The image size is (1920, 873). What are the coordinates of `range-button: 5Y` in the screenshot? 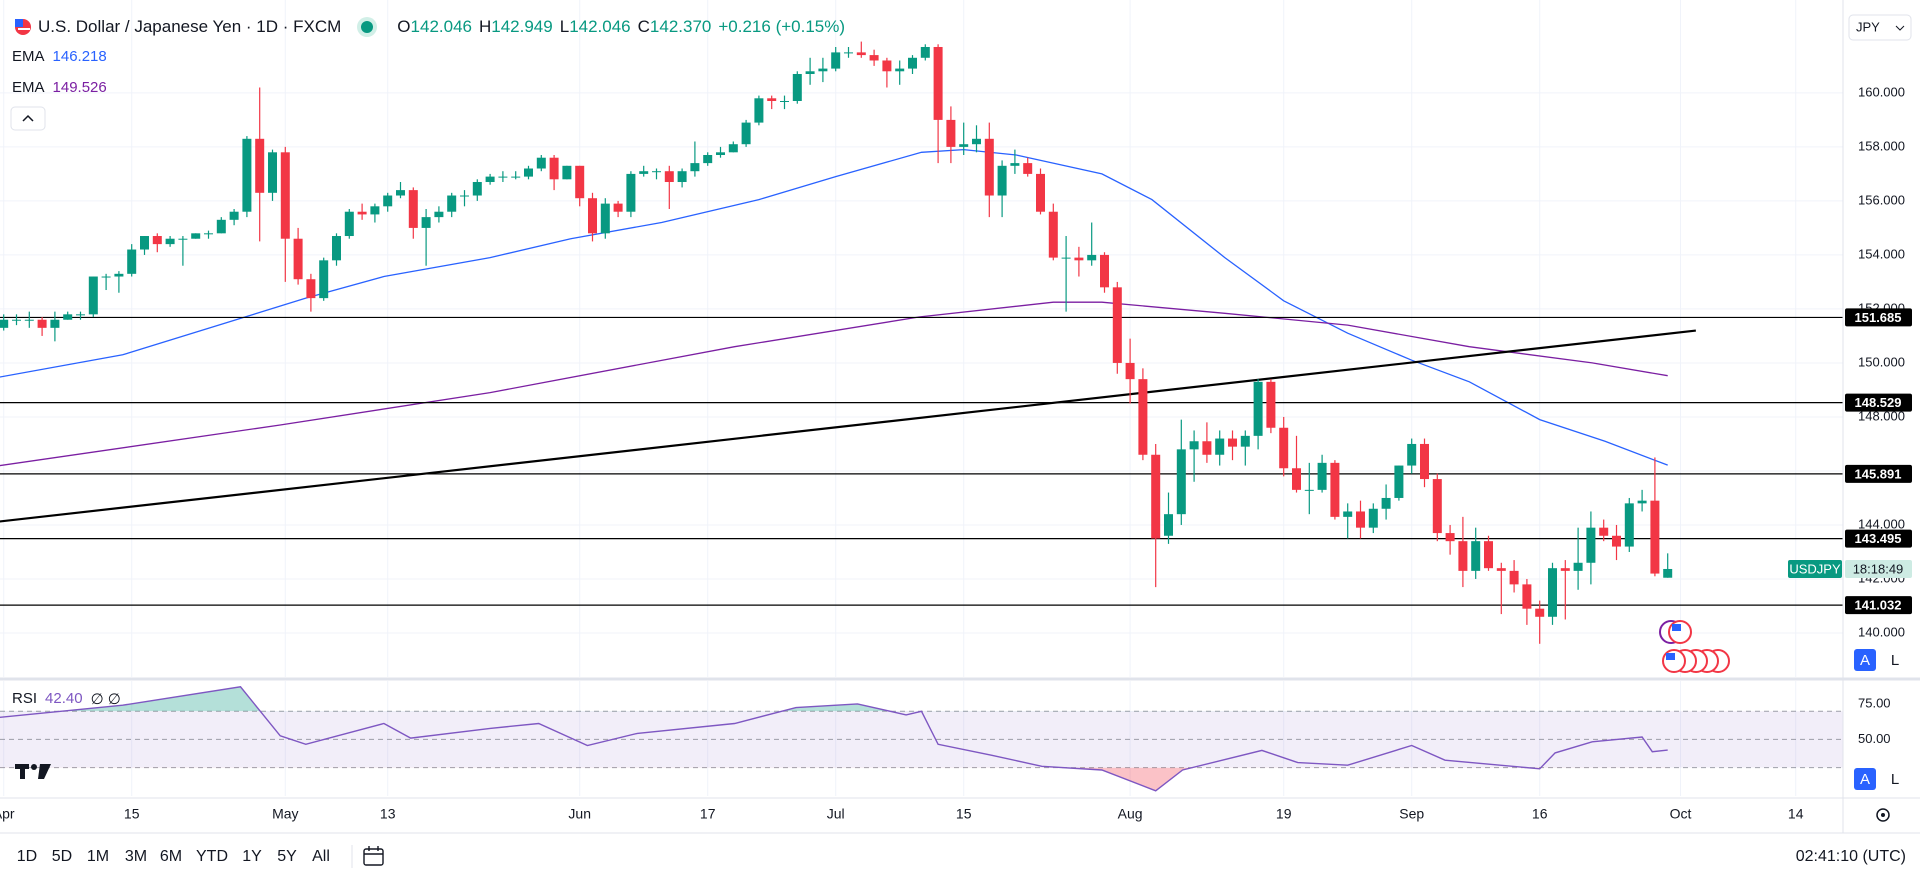 It's located at (287, 856).